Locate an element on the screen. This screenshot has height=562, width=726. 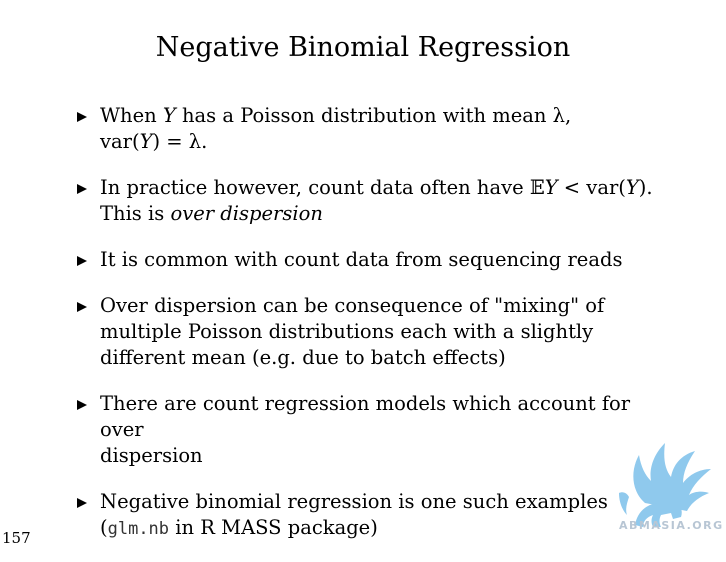
text-span: When is located at coordinates (131, 115).